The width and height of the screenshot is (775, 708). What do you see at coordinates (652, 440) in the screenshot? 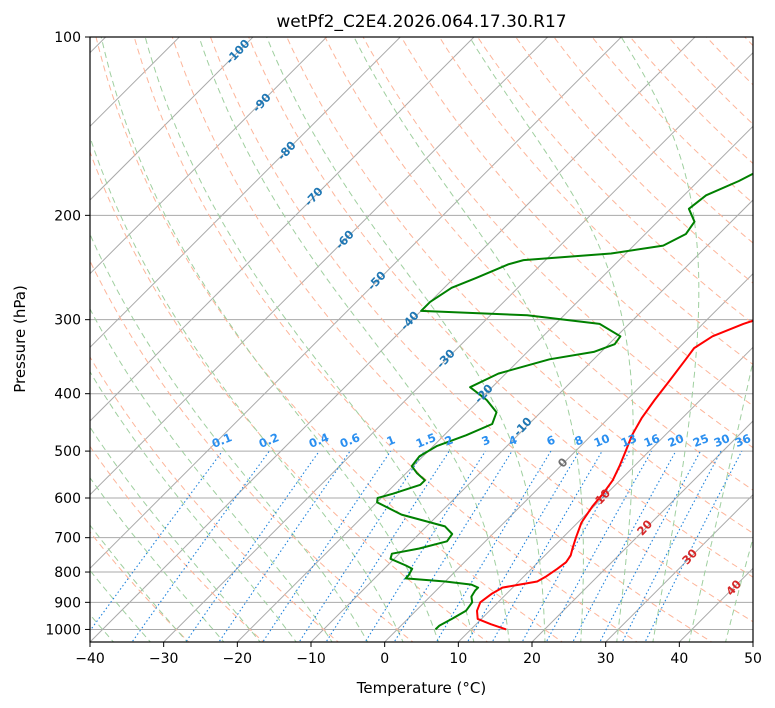
I see `mixing-ratio-label: 16` at bounding box center [652, 440].